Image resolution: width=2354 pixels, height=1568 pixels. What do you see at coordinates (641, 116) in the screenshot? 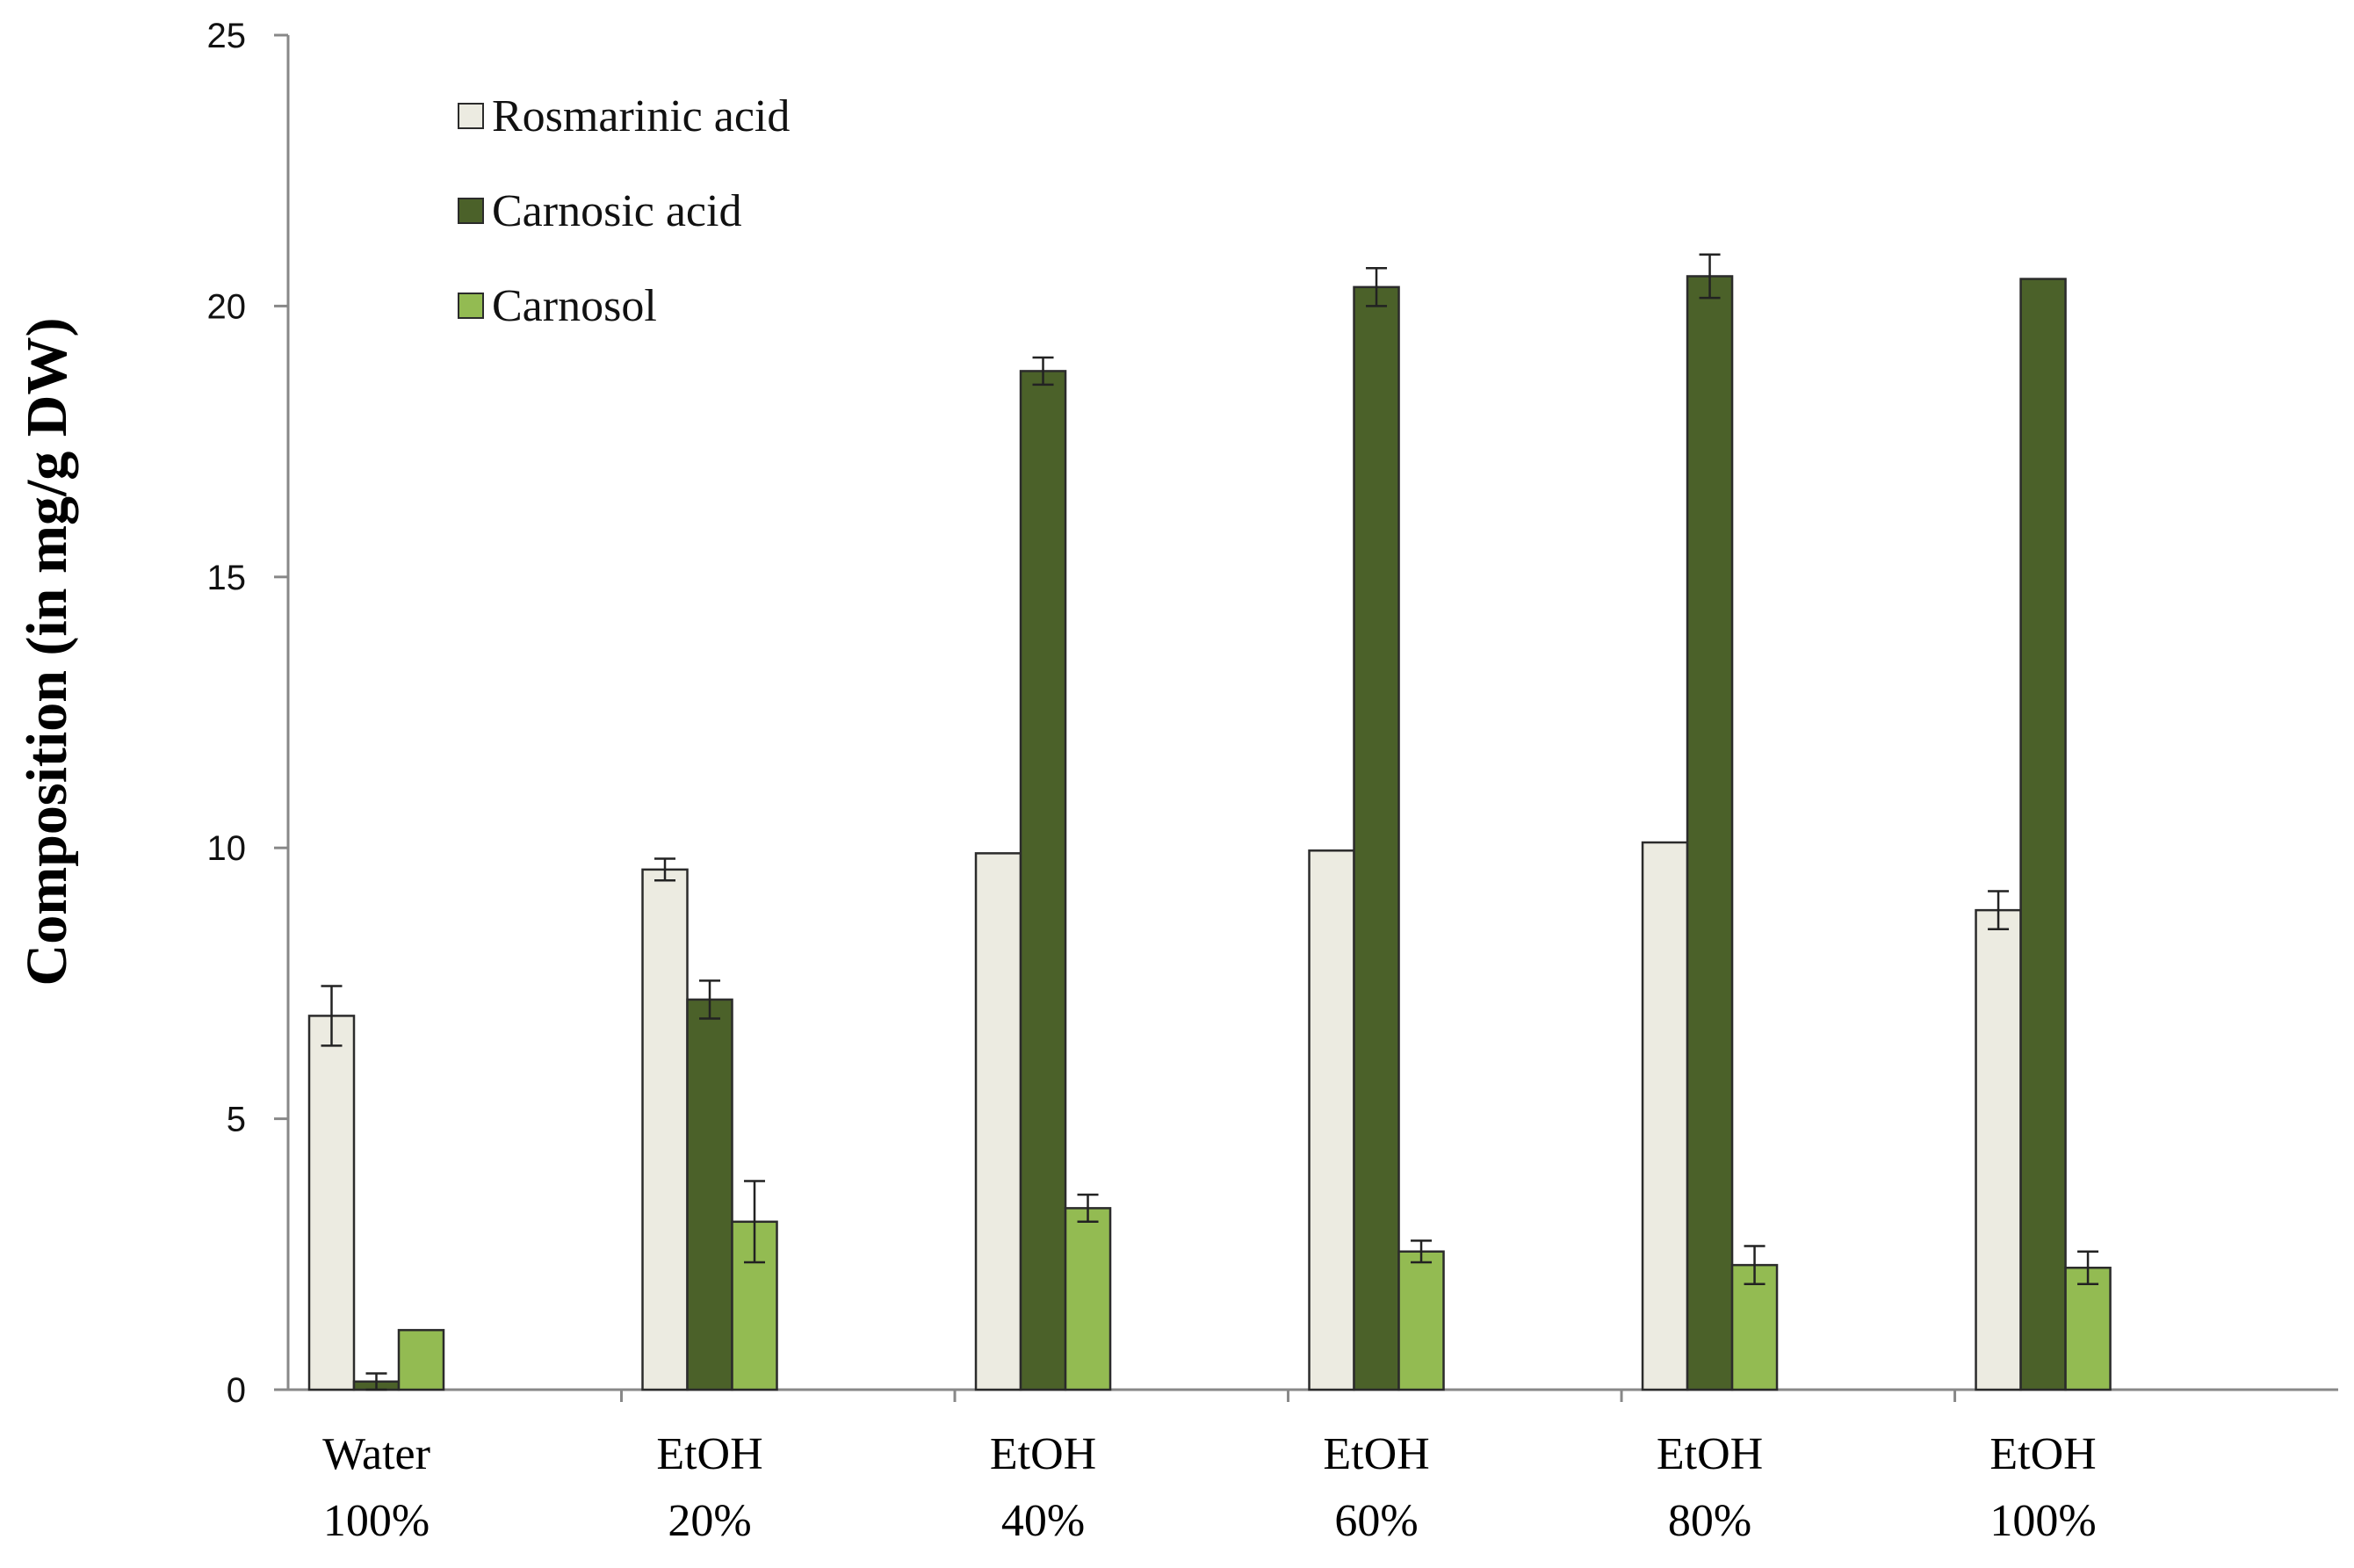
I see `legend-label: Rosmarinic acid` at bounding box center [641, 116].